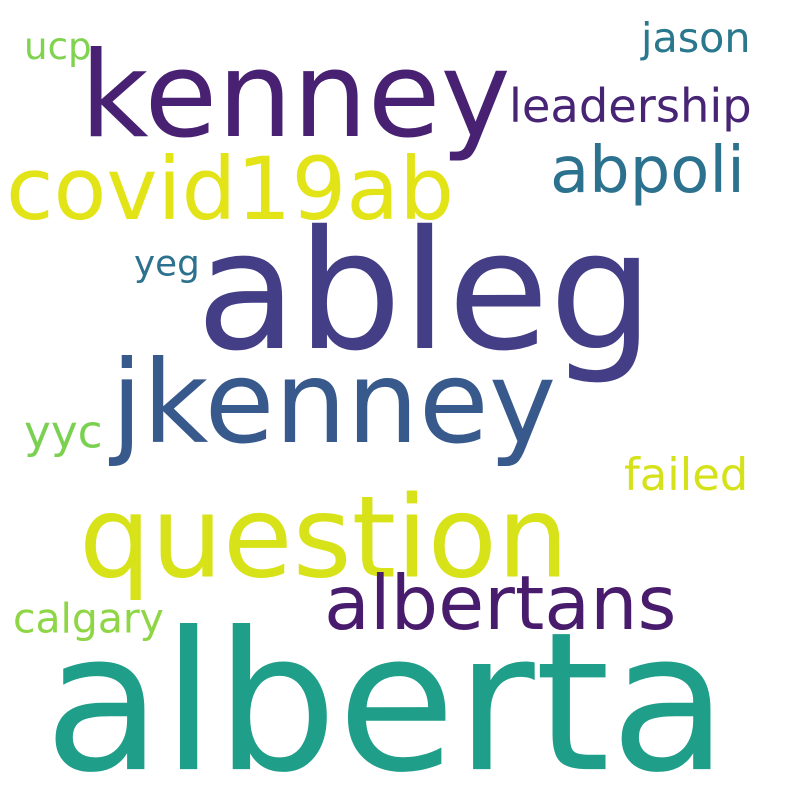 This screenshot has height=800, width=800. I want to click on word-yeg: yeg, so click(167, 264).